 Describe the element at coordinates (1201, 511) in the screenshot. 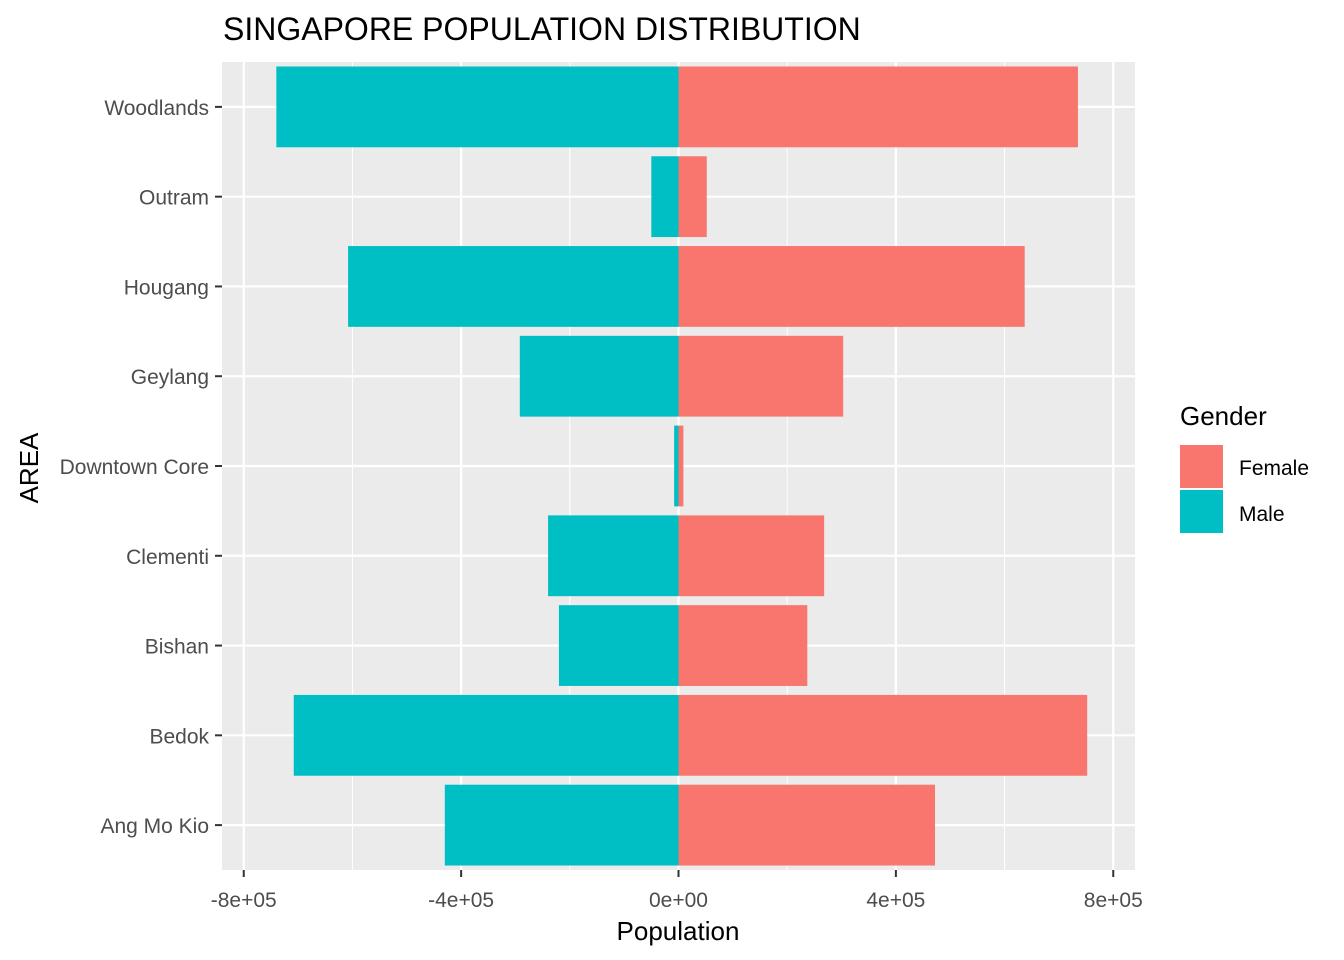

I see `legend-key-male` at that location.